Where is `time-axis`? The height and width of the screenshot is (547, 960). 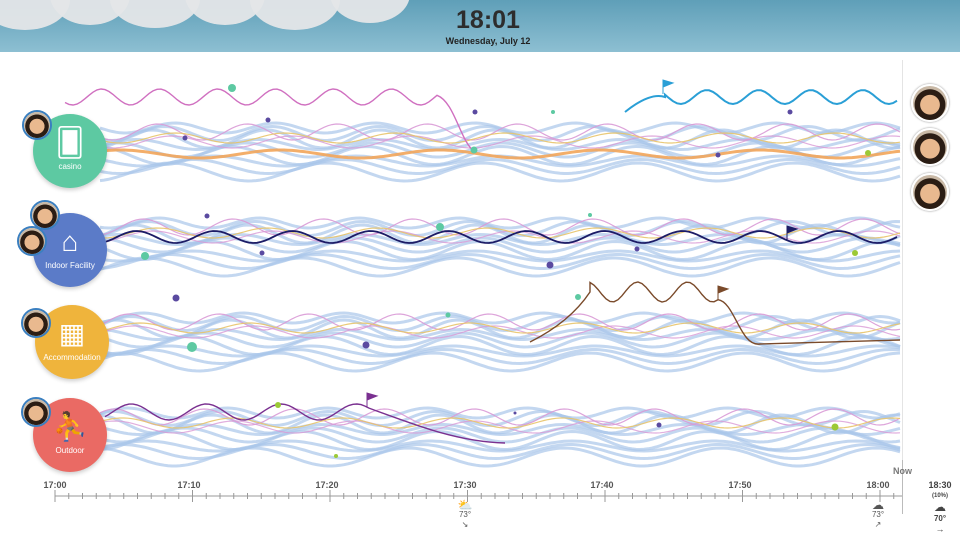
time-axis is located at coordinates (478, 496).